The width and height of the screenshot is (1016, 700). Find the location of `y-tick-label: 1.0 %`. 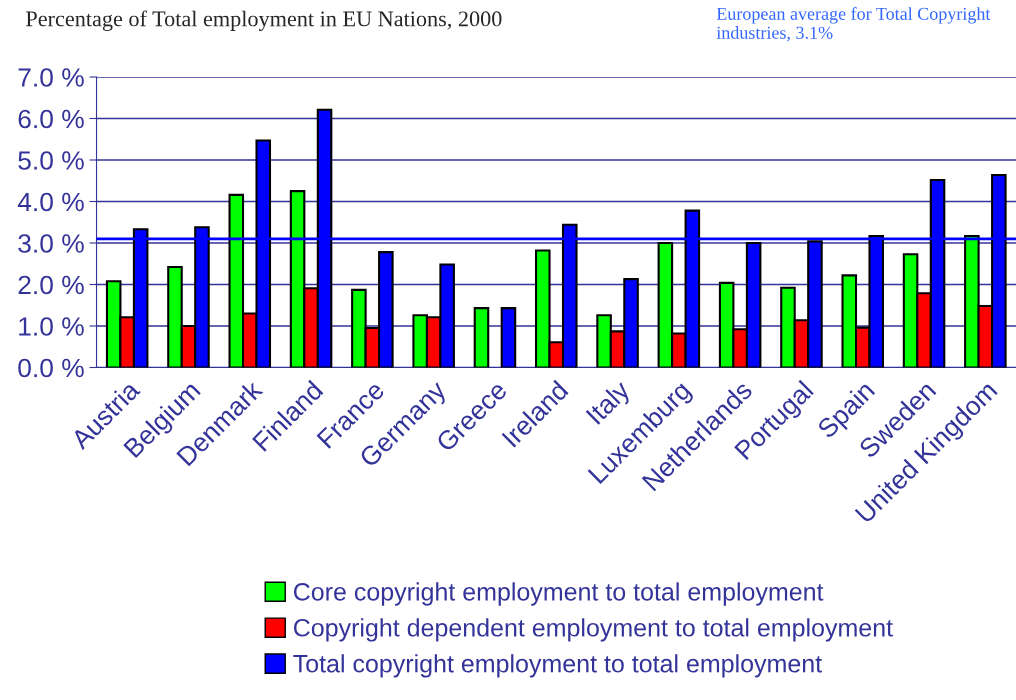

y-tick-label: 1.0 % is located at coordinates (51, 326).